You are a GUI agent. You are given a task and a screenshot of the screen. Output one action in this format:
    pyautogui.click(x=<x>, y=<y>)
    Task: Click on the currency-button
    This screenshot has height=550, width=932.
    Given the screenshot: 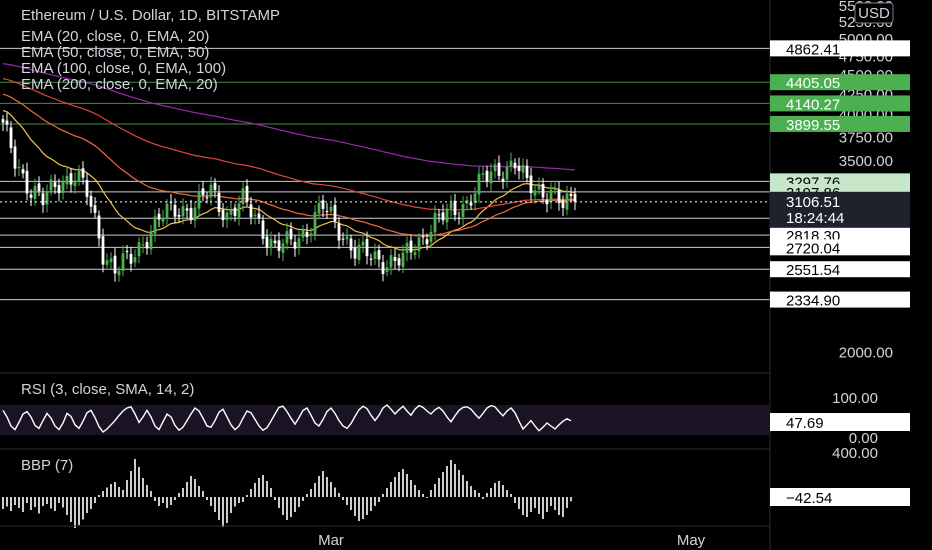 What is the action you would take?
    pyautogui.click(x=874, y=13)
    